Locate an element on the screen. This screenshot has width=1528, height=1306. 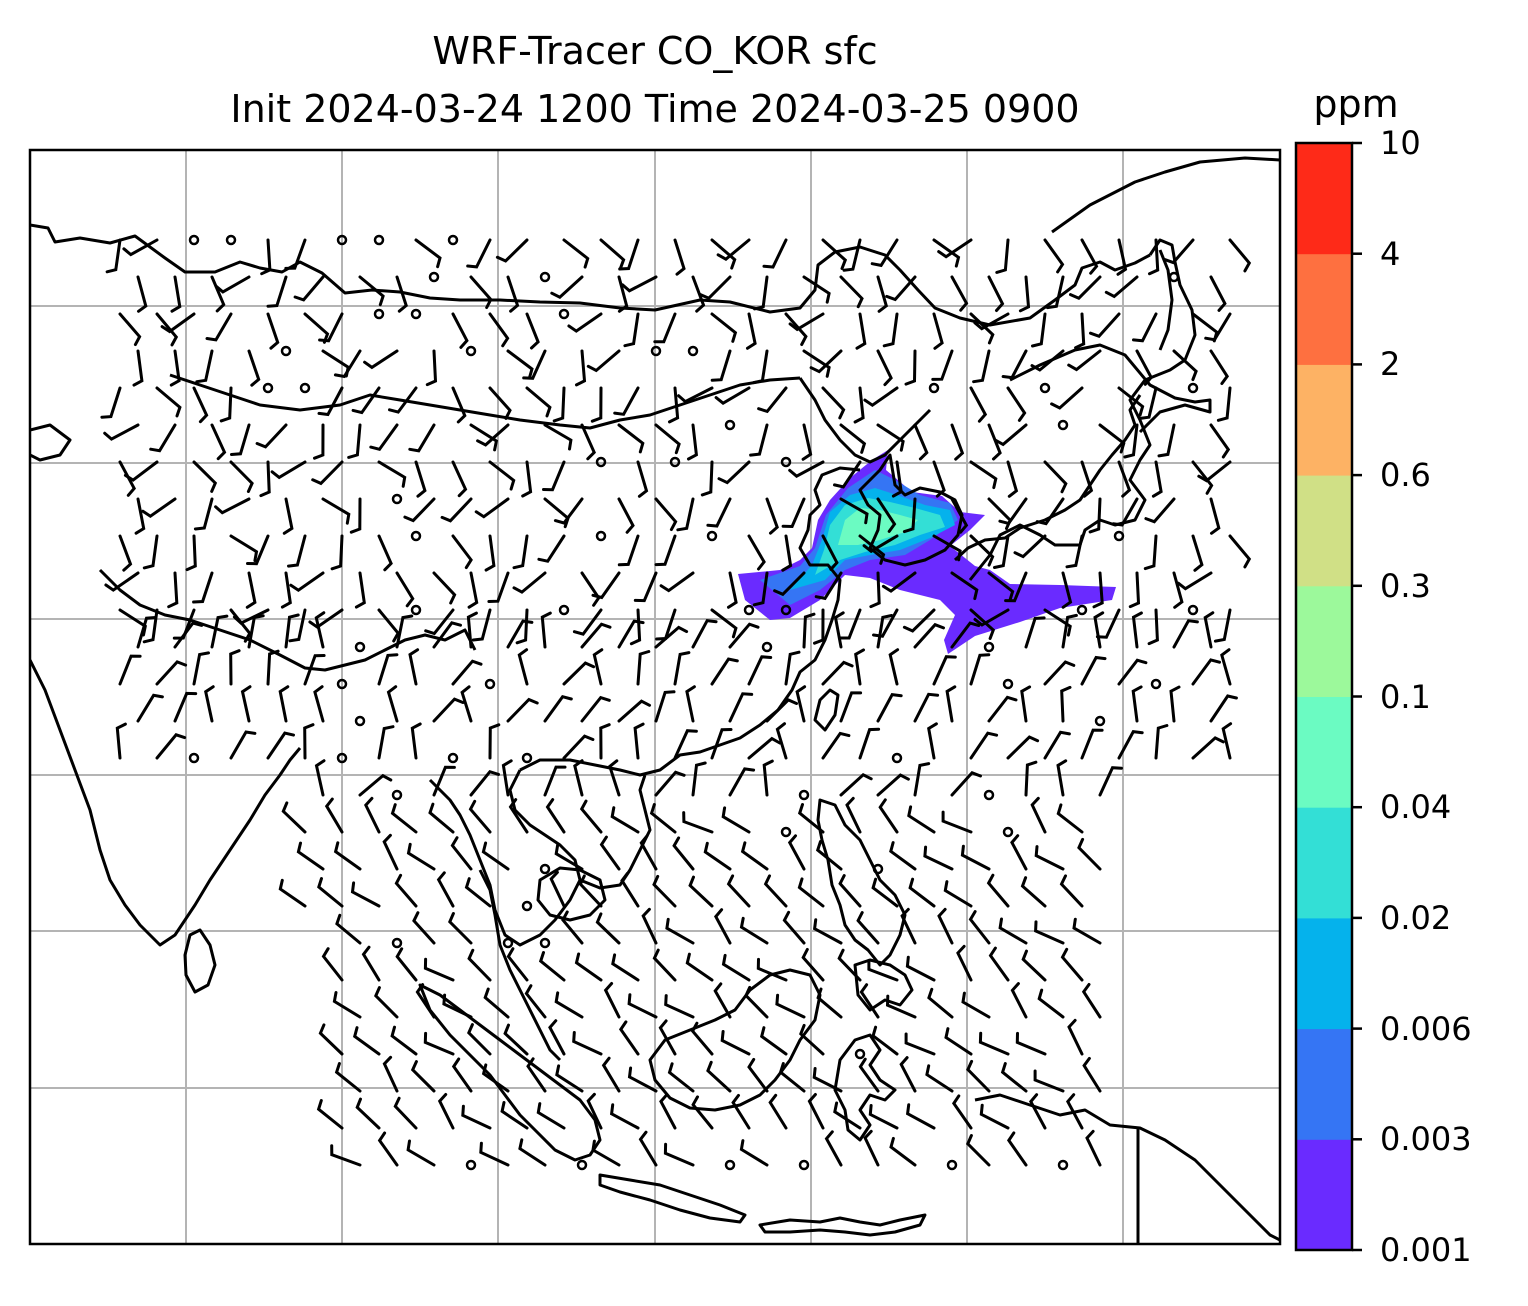
coastline-malay-peninsula is located at coordinates (520, 965).